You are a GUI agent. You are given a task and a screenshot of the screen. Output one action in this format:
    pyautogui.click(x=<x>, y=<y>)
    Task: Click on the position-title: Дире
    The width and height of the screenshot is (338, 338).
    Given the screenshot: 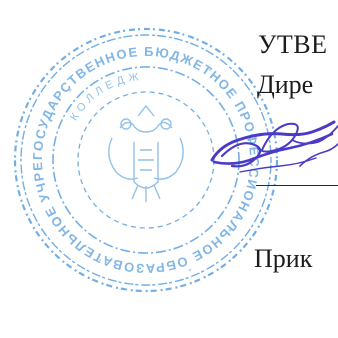 What is the action you would take?
    pyautogui.click(x=285, y=84)
    